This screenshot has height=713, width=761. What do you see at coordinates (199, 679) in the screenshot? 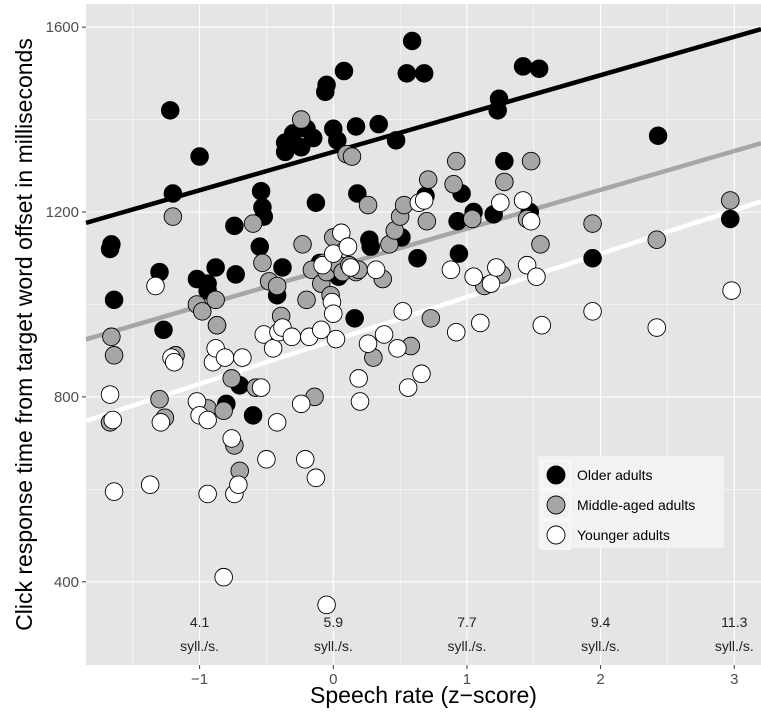
I see `x-tick-label: −1` at bounding box center [199, 679].